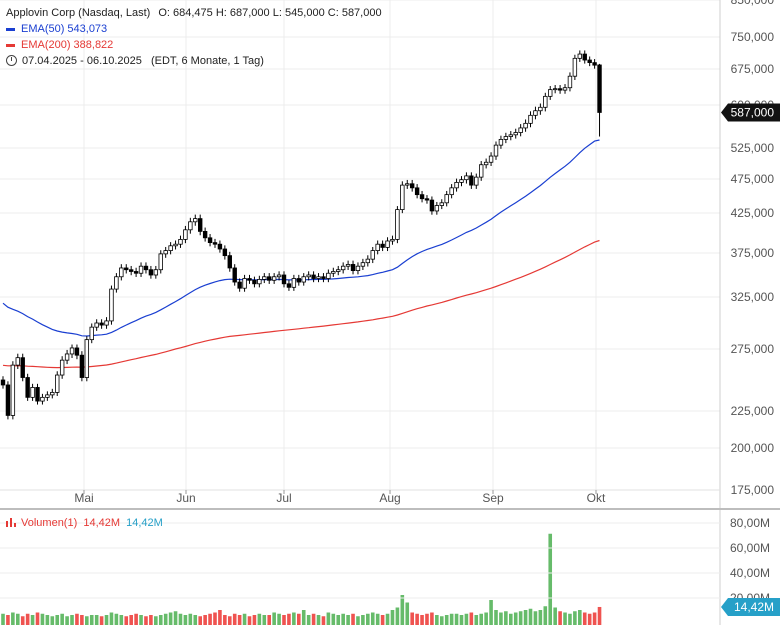  Describe the element at coordinates (46, 45) in the screenshot. I see `ema200-label: EMA(200)` at that location.